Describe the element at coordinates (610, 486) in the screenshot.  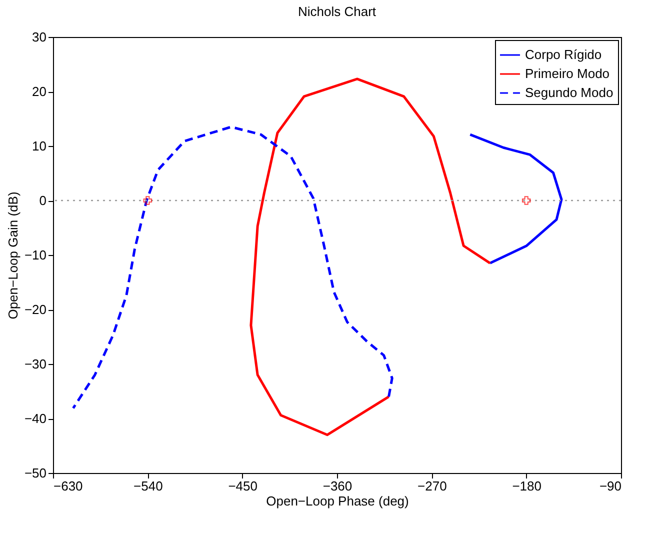
I see `x-tick-label: −90` at that location.